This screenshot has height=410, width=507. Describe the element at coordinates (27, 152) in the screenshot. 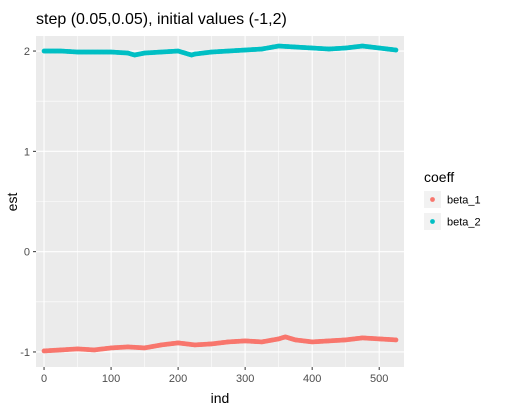

I see `y-tick-label: 1` at that location.